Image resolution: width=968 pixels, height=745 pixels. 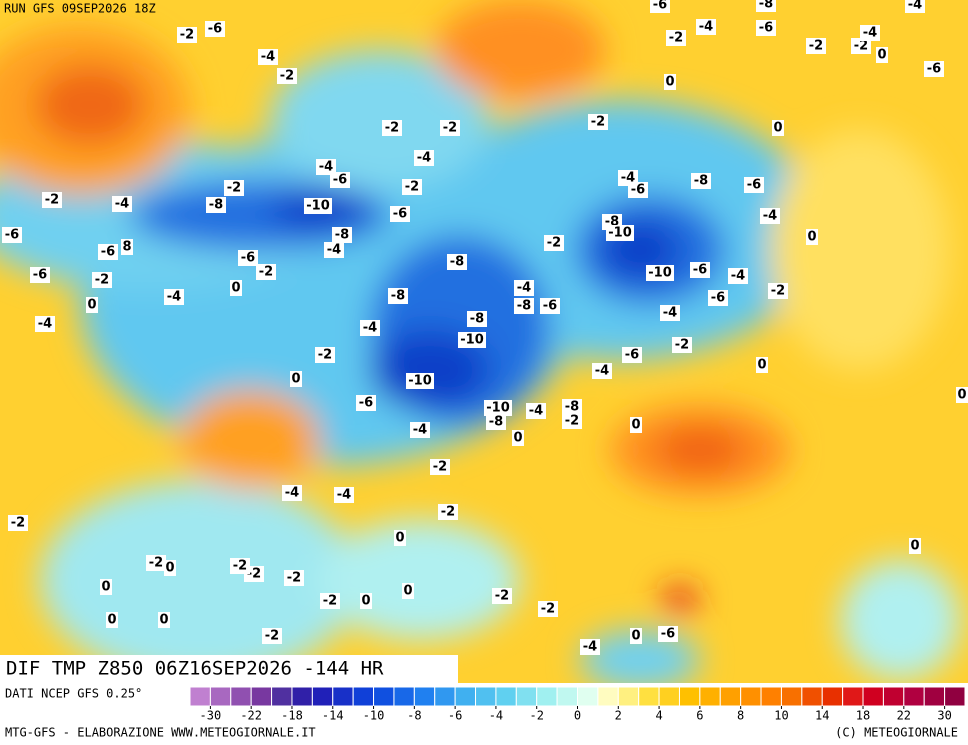 I want to click on copyright-label: (C) METEOGIORNALE, so click(x=896, y=733).